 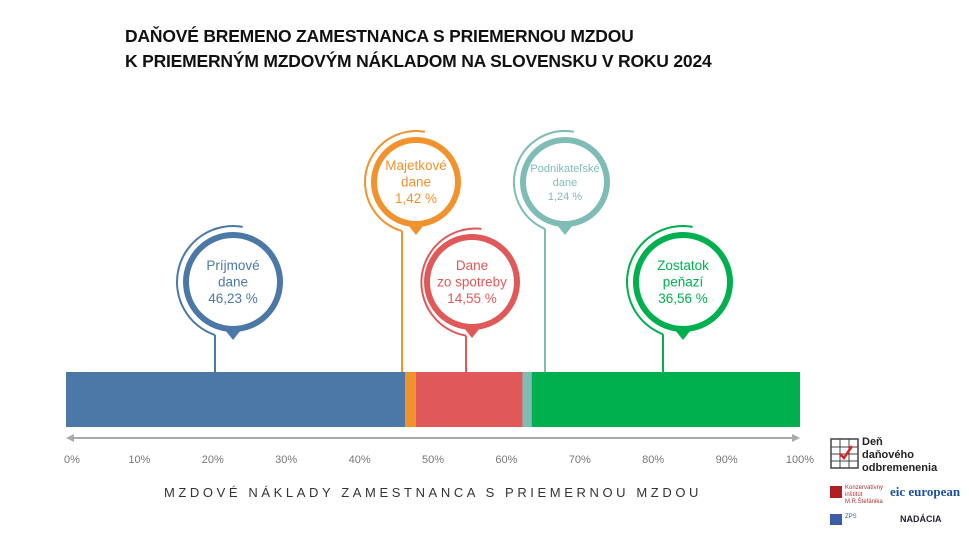 I want to click on logo-eic: eic european, so click(x=925, y=491).